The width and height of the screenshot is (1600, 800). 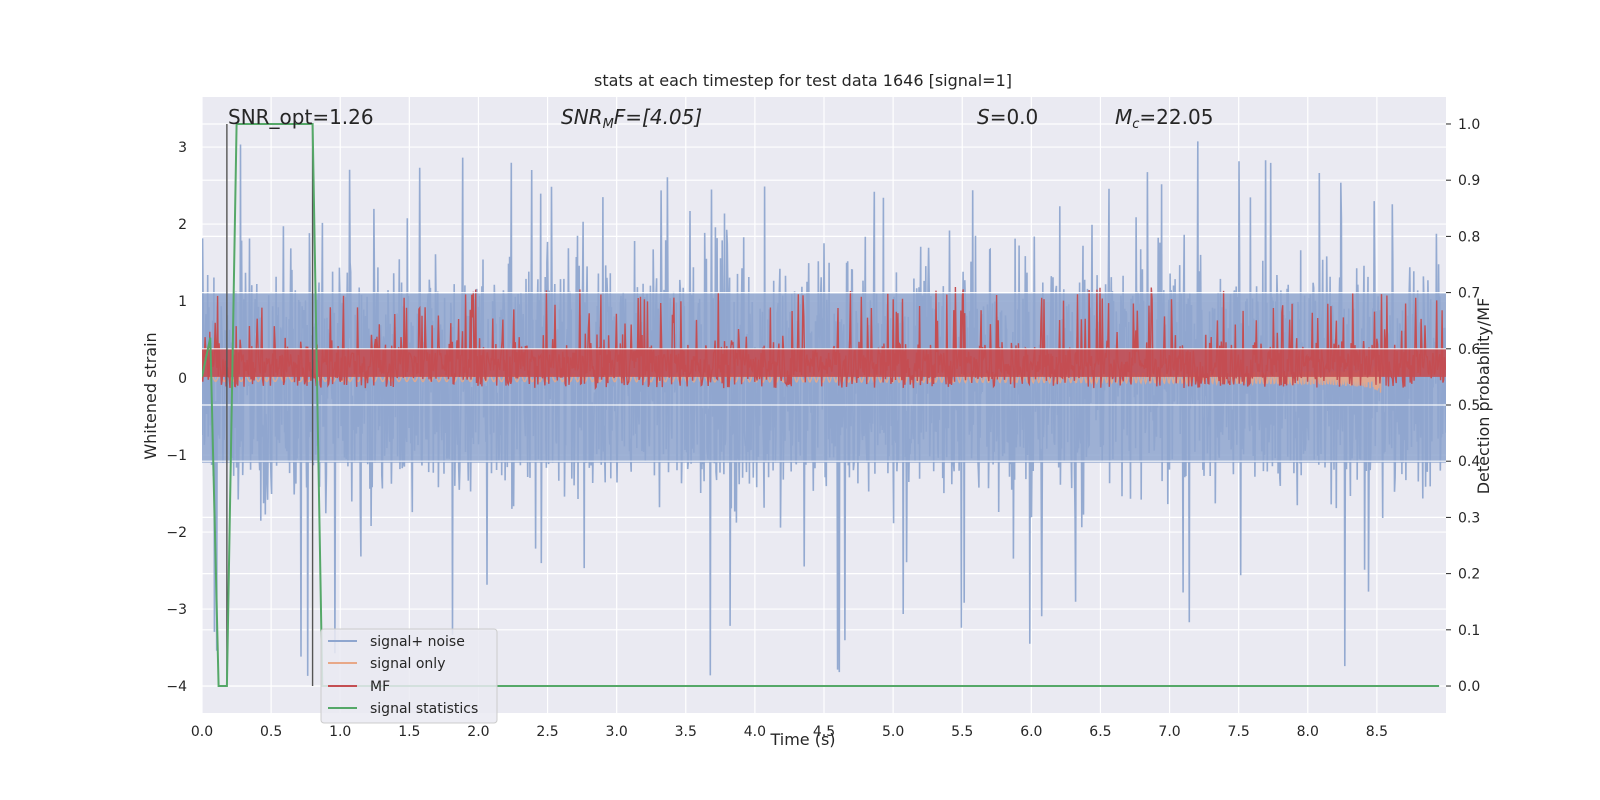 What do you see at coordinates (1169, 732) in the screenshot?
I see `x-tick-label: 7.0` at bounding box center [1169, 732].